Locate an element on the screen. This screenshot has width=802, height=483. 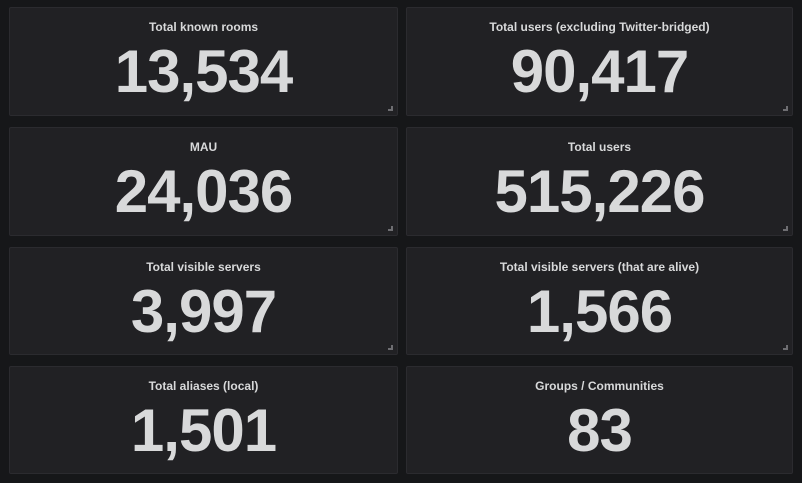
panel-total-aliases-local: Total aliases (local) 1,501 is located at coordinates (203, 420).